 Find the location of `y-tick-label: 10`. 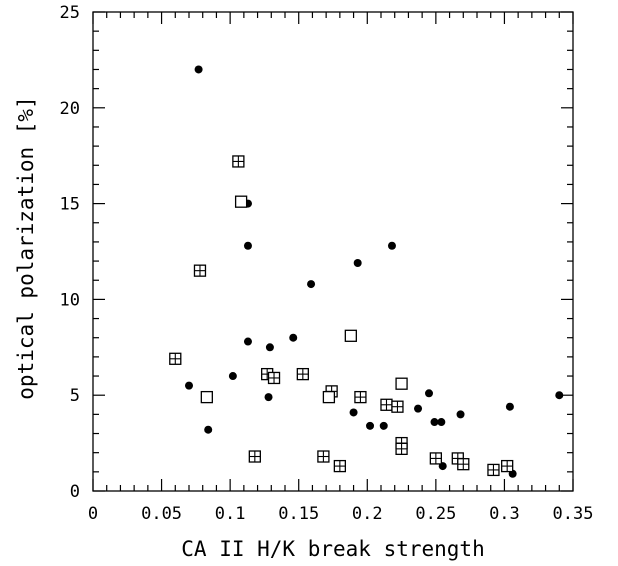

y-tick-label: 10 is located at coordinates (70, 300).